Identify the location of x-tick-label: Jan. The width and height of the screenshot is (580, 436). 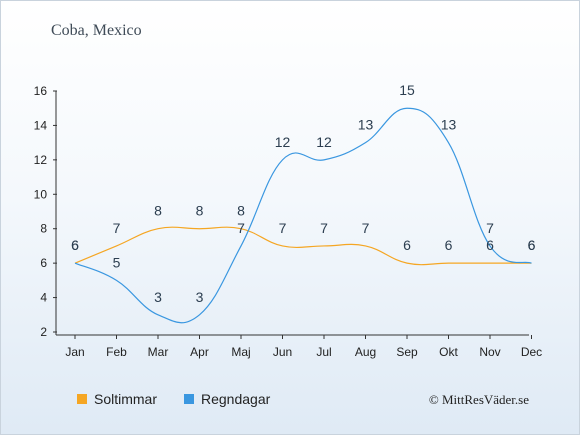
(74, 352).